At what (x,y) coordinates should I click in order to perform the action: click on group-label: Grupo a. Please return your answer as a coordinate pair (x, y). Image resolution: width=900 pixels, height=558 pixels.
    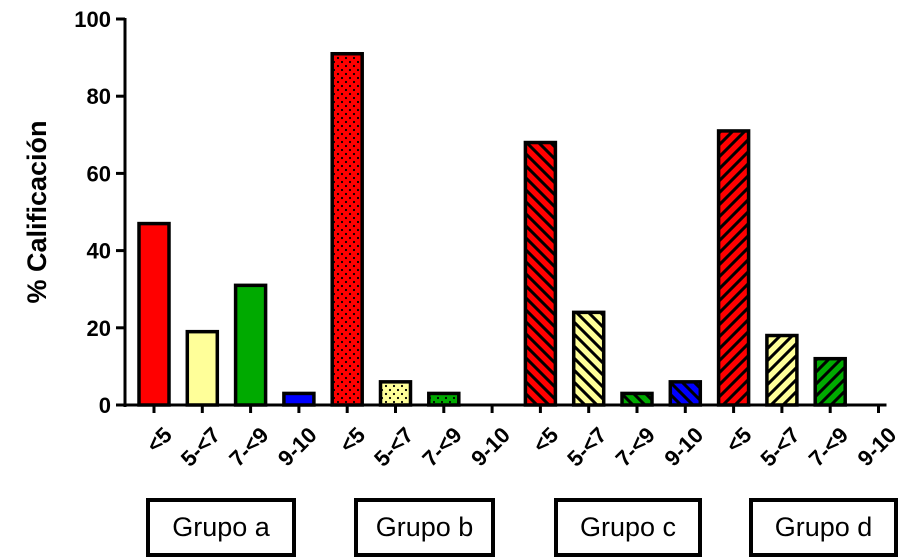
    Looking at the image, I should click on (221, 527).